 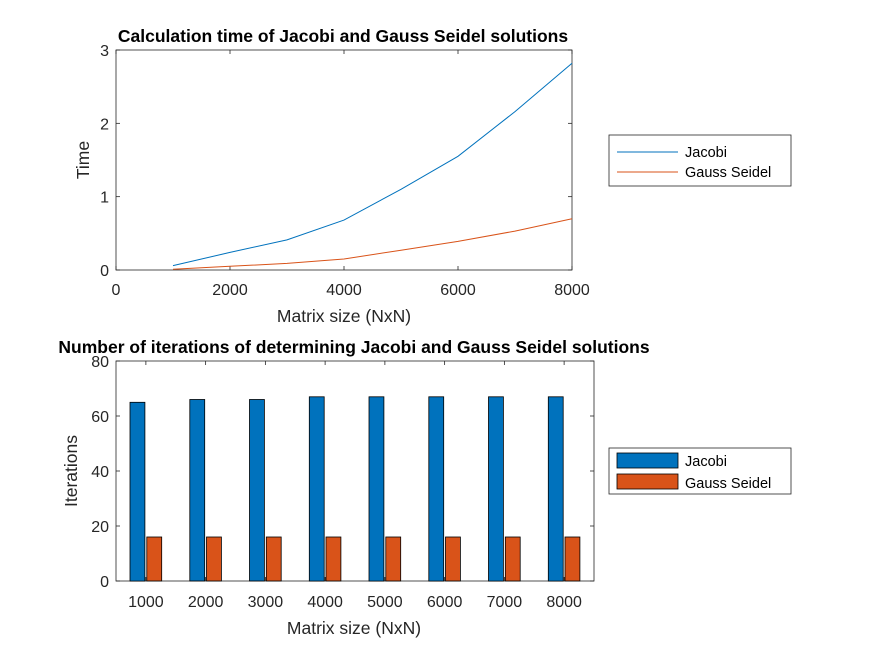 I want to click on legend-swatch-gauss-seidel, so click(x=647, y=481).